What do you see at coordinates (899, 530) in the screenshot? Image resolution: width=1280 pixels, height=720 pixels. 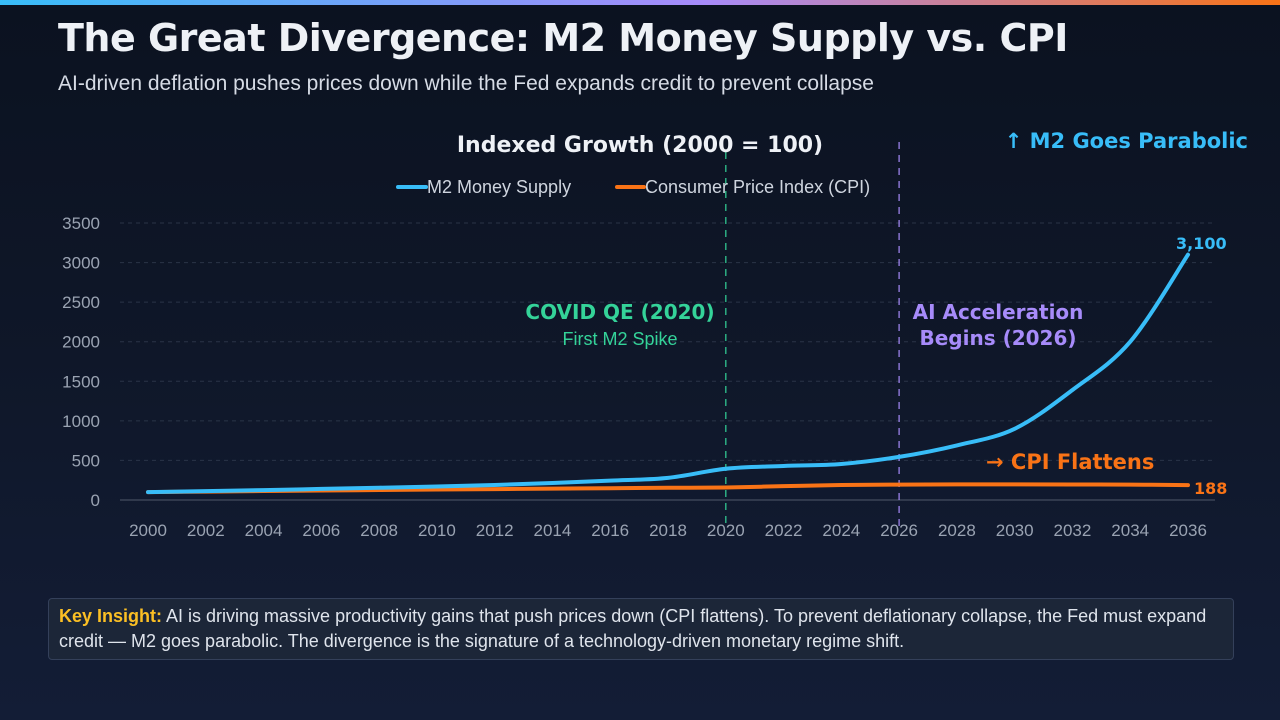 I see `x-tick-label: 2026` at bounding box center [899, 530].